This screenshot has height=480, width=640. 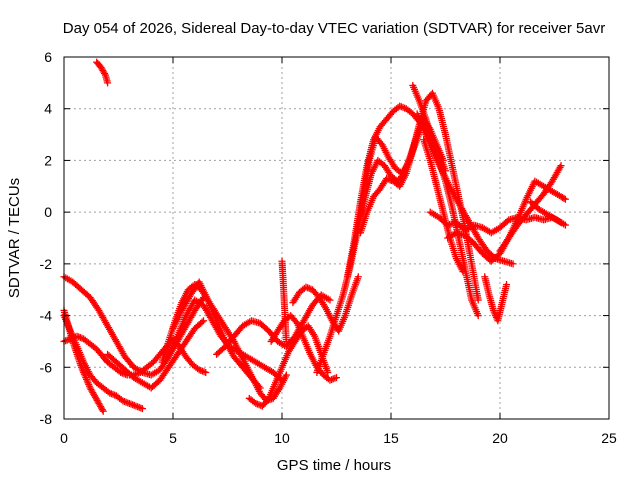 What do you see at coordinates (46, 419) in the screenshot?
I see `y-tick-label: -8` at bounding box center [46, 419].